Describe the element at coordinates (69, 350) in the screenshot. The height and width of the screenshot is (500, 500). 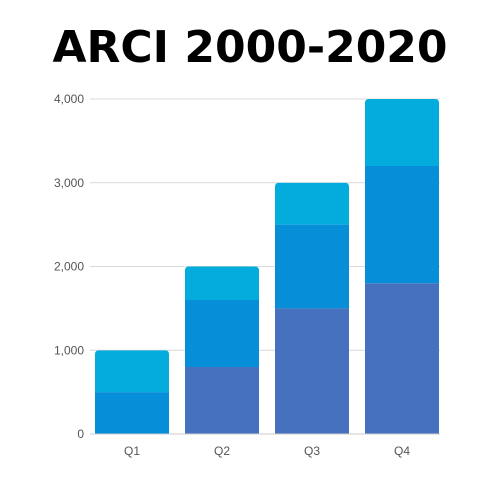
I see `y-tick-label: 1,000` at that location.